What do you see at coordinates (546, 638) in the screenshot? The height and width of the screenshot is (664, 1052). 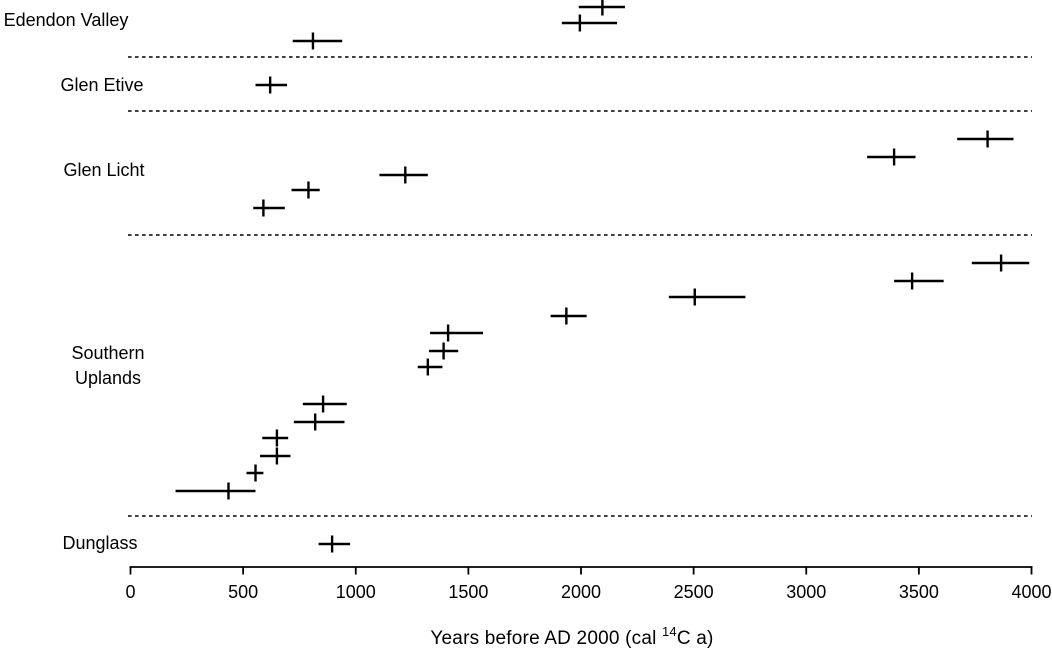 I see `x-axis-title-prefix: Years before AD 2000 (cal` at bounding box center [546, 638].